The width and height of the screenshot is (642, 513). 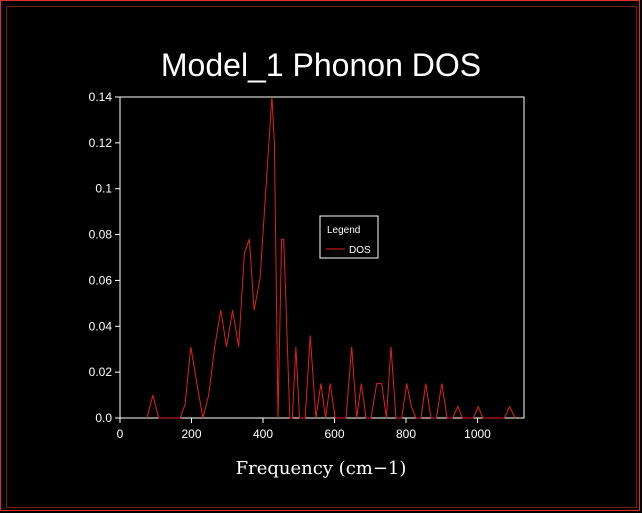 I want to click on y-tick-label: 0.04, so click(x=101, y=326).